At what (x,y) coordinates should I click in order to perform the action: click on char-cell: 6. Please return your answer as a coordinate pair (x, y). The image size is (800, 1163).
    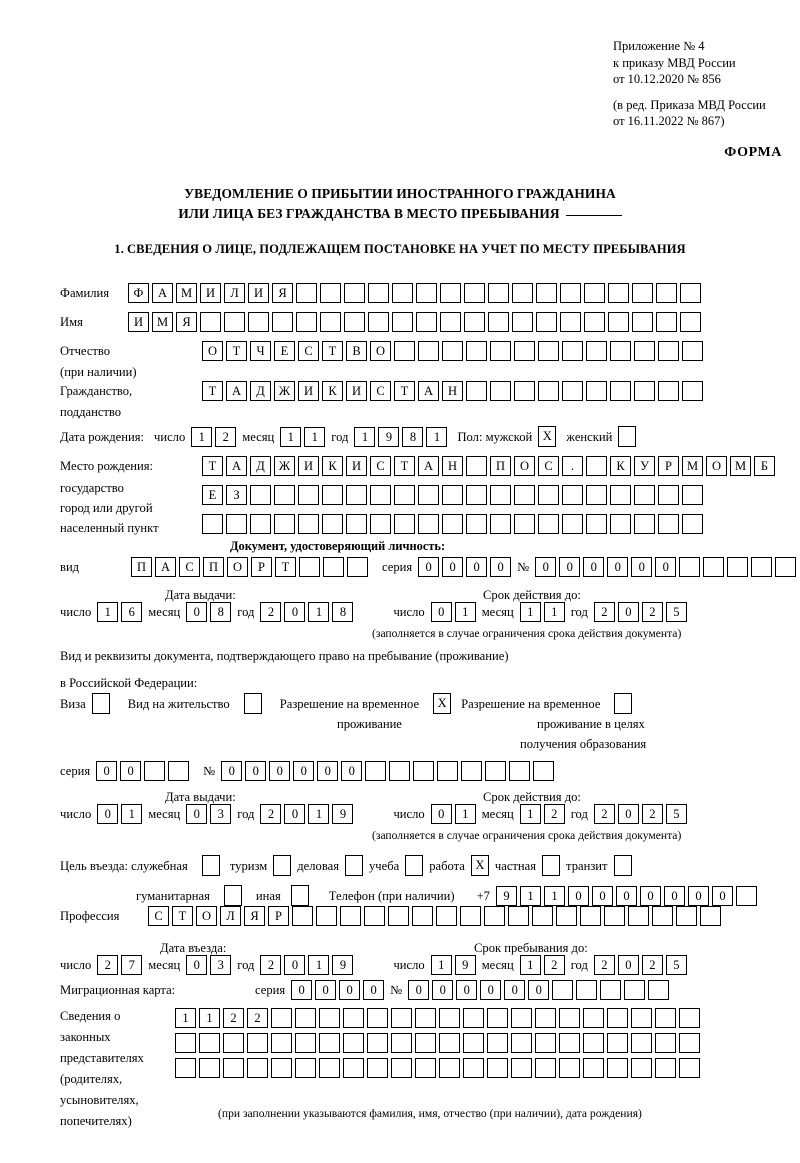
    Looking at the image, I should click on (132, 612).